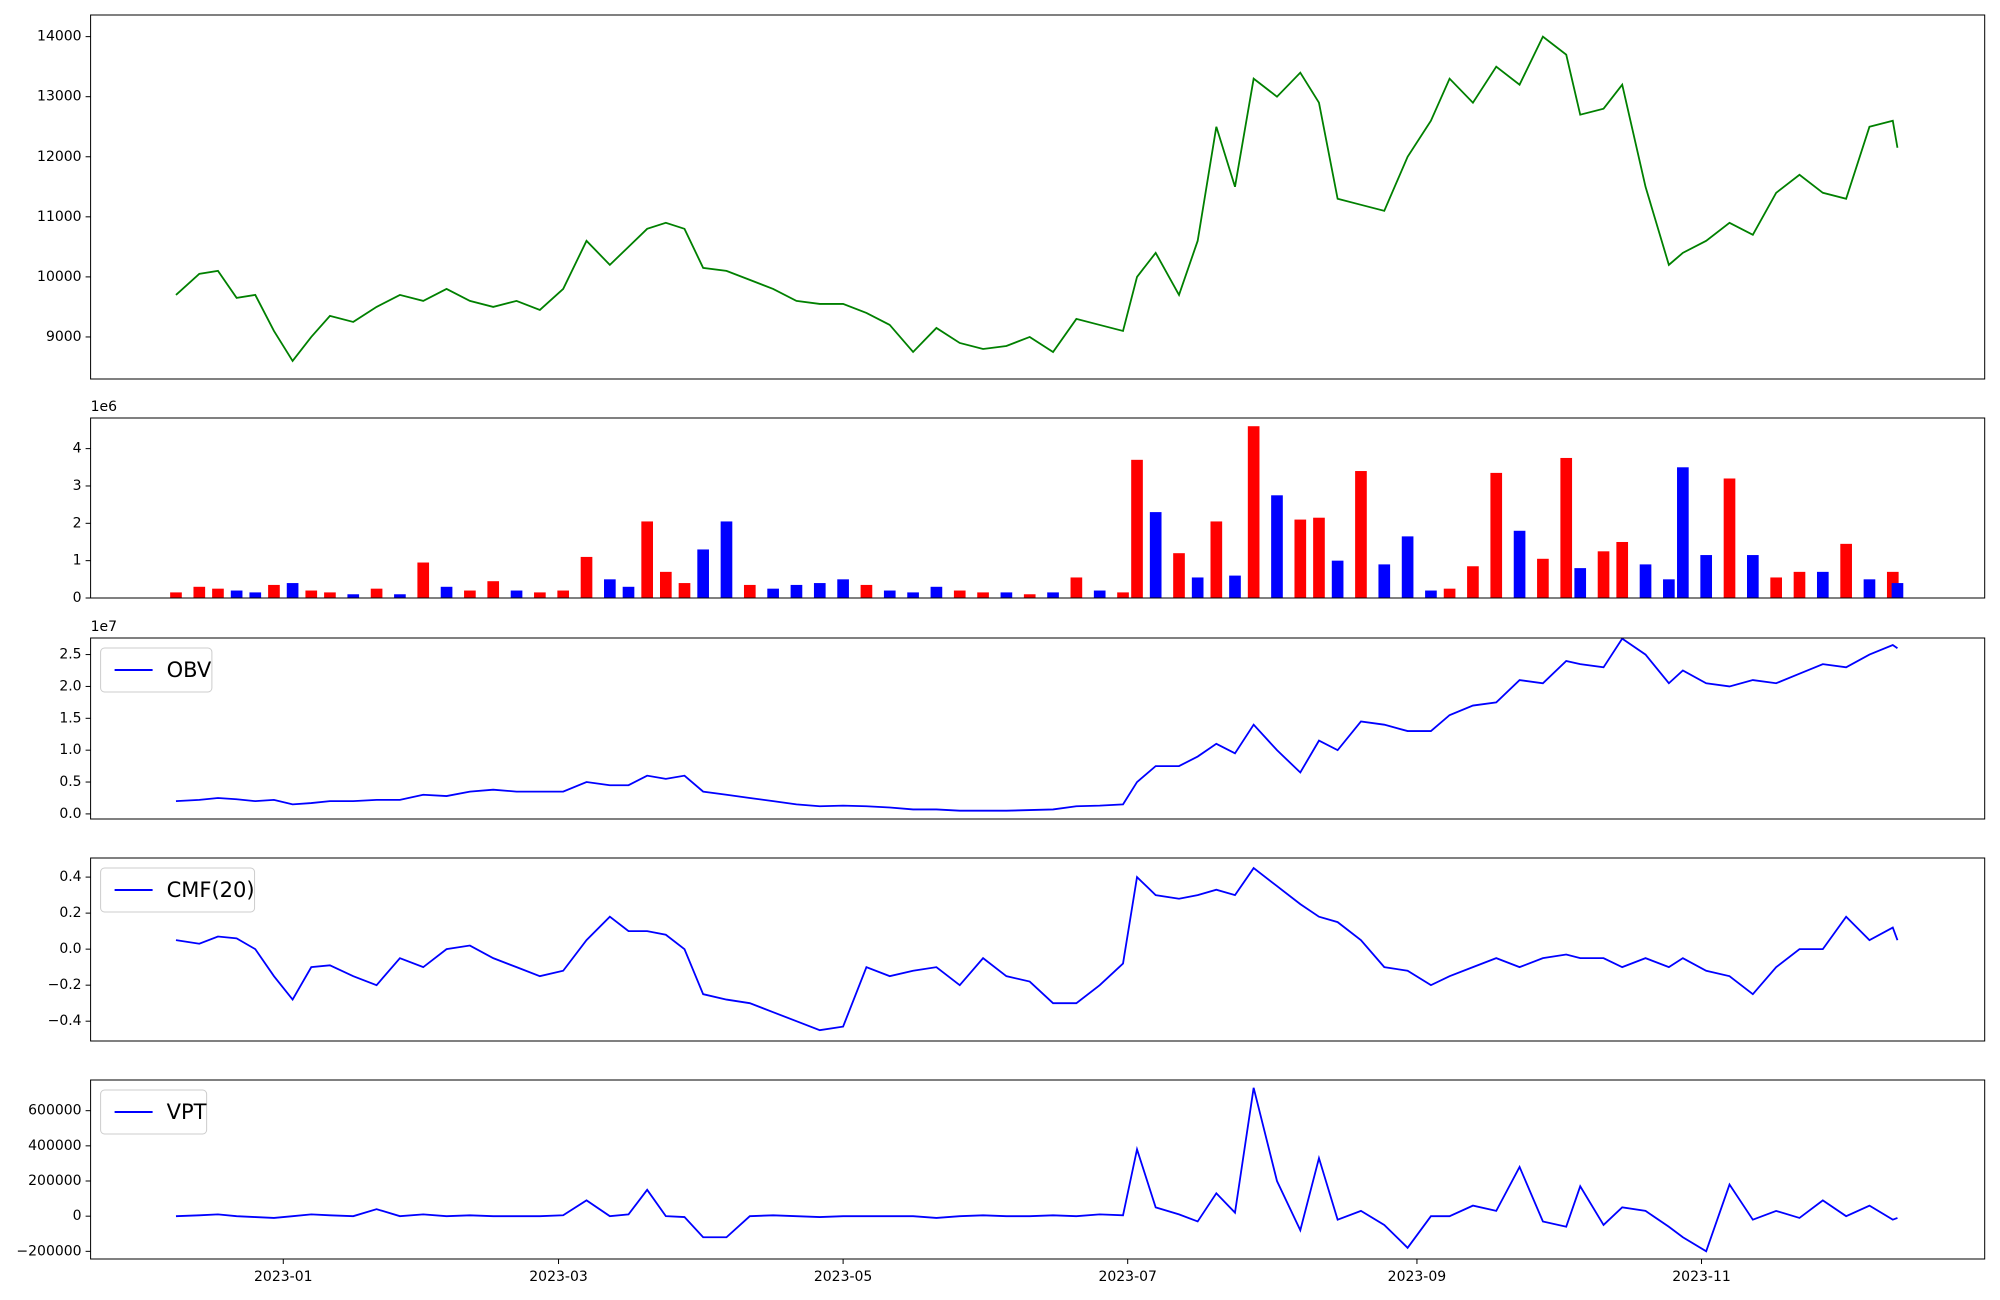  I want to click on y-tick-label: −200000, so click(48, 1251).